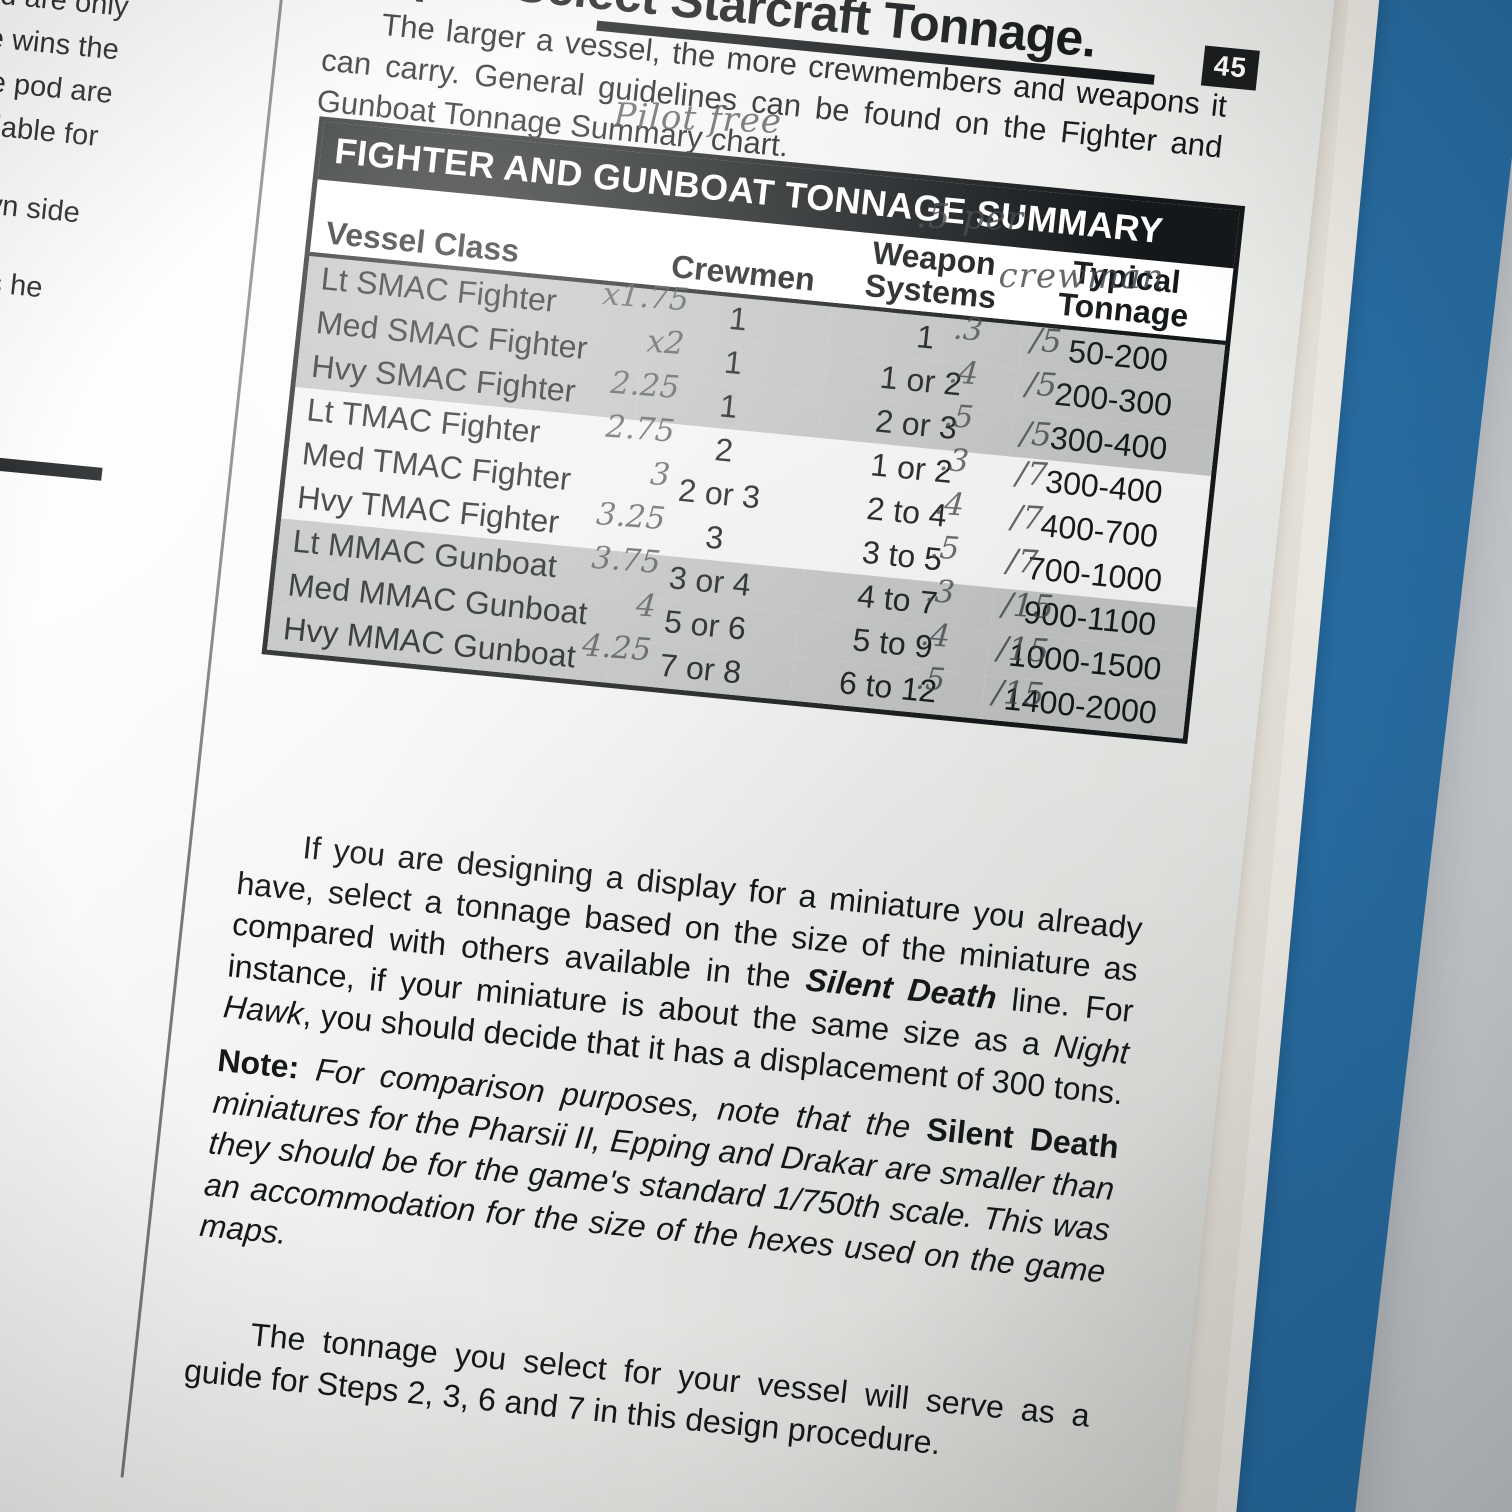  I want to click on note-label: Note:, so click(258, 1063).